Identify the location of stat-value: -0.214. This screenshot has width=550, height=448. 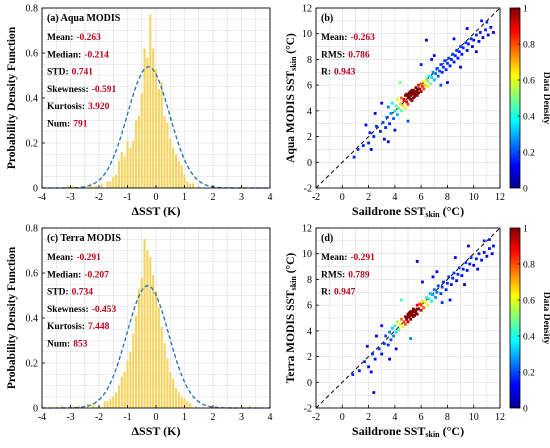
(96, 55).